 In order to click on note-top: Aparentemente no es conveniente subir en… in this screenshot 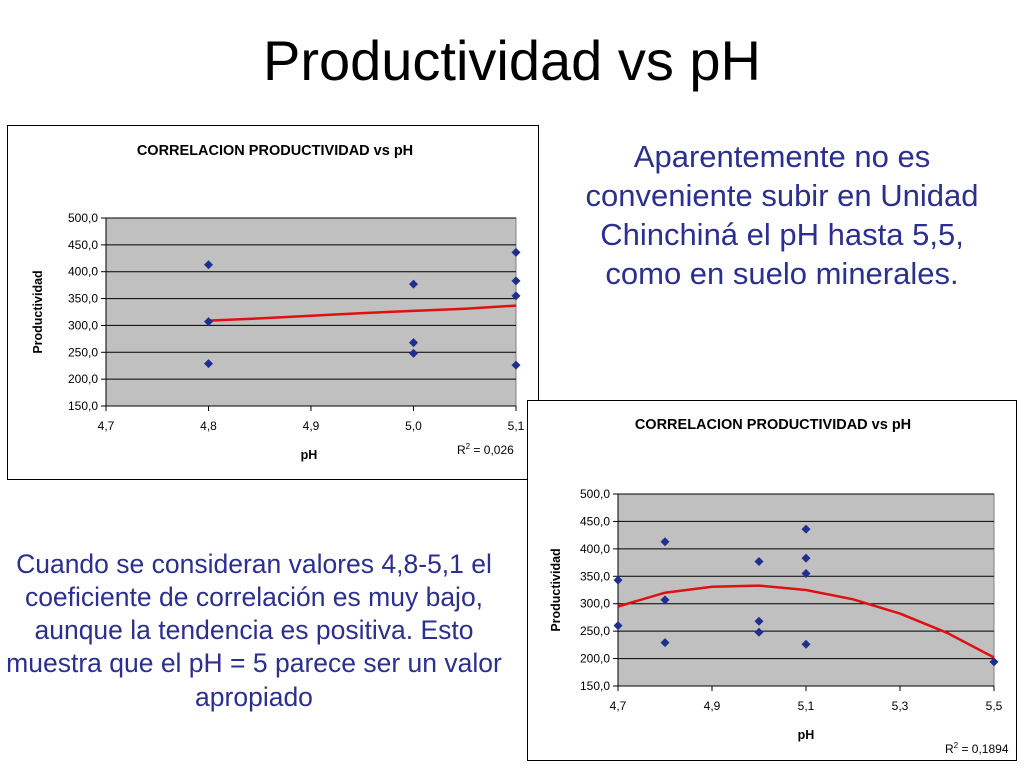, I will do `click(782, 215)`.